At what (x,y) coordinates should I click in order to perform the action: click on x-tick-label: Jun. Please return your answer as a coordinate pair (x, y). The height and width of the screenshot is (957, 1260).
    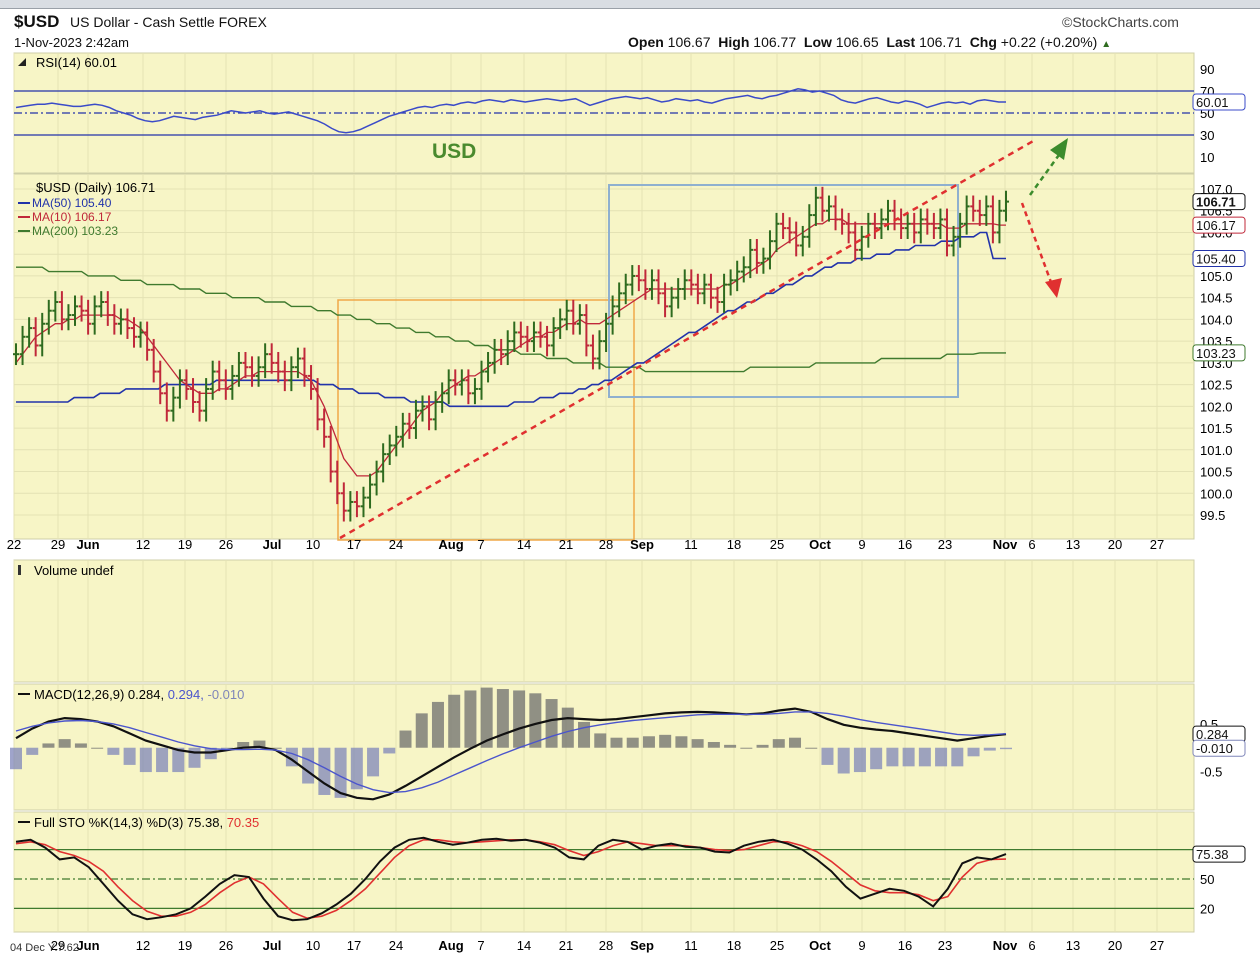
    Looking at the image, I should click on (87, 945).